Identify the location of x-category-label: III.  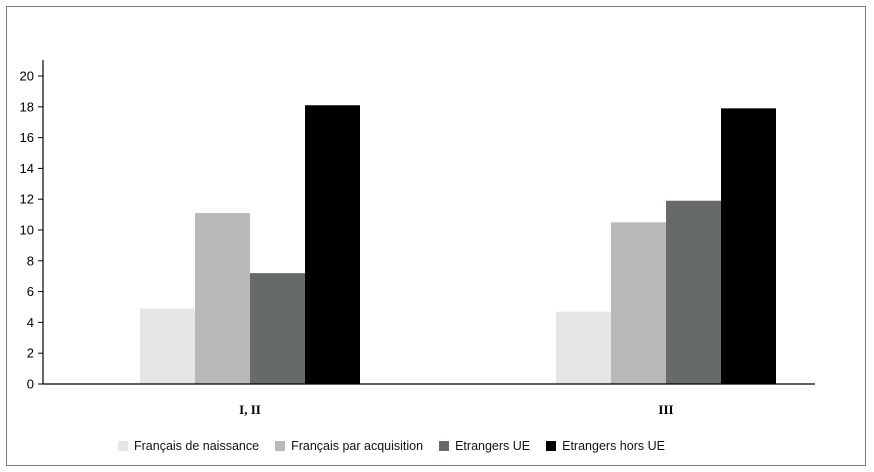
(665, 409).